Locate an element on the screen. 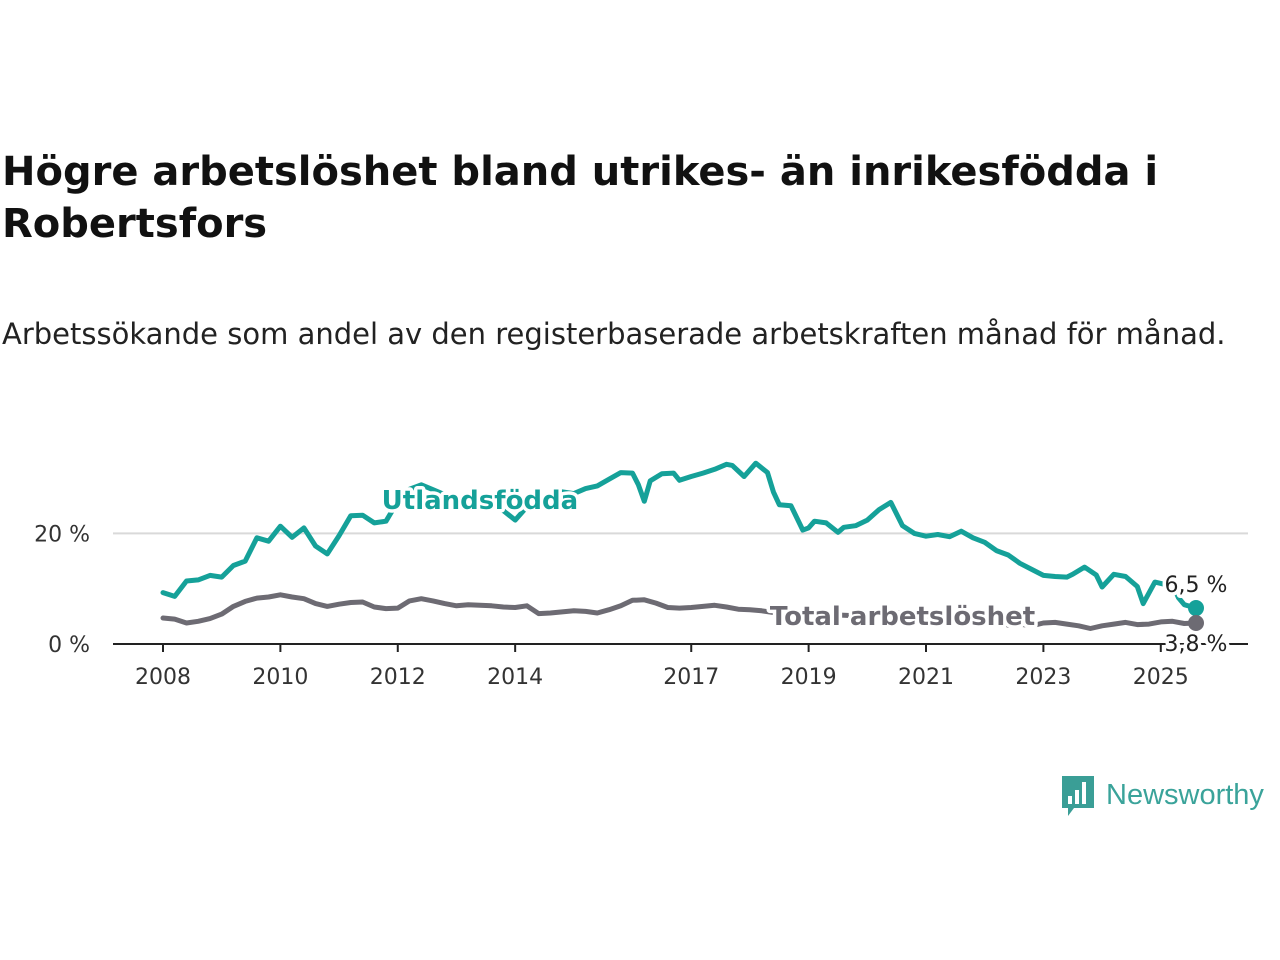 The height and width of the screenshot is (960, 1280). x-tick-label: 2012 is located at coordinates (398, 677).